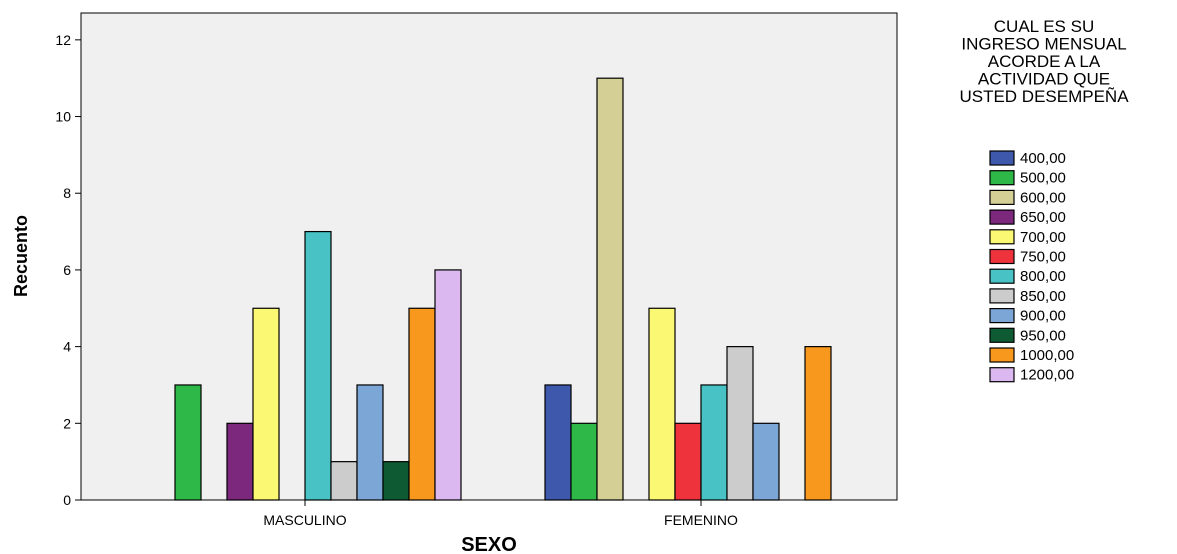 The image size is (1177, 554). What do you see at coordinates (63, 40) in the screenshot?
I see `y-tick-label: 12` at bounding box center [63, 40].